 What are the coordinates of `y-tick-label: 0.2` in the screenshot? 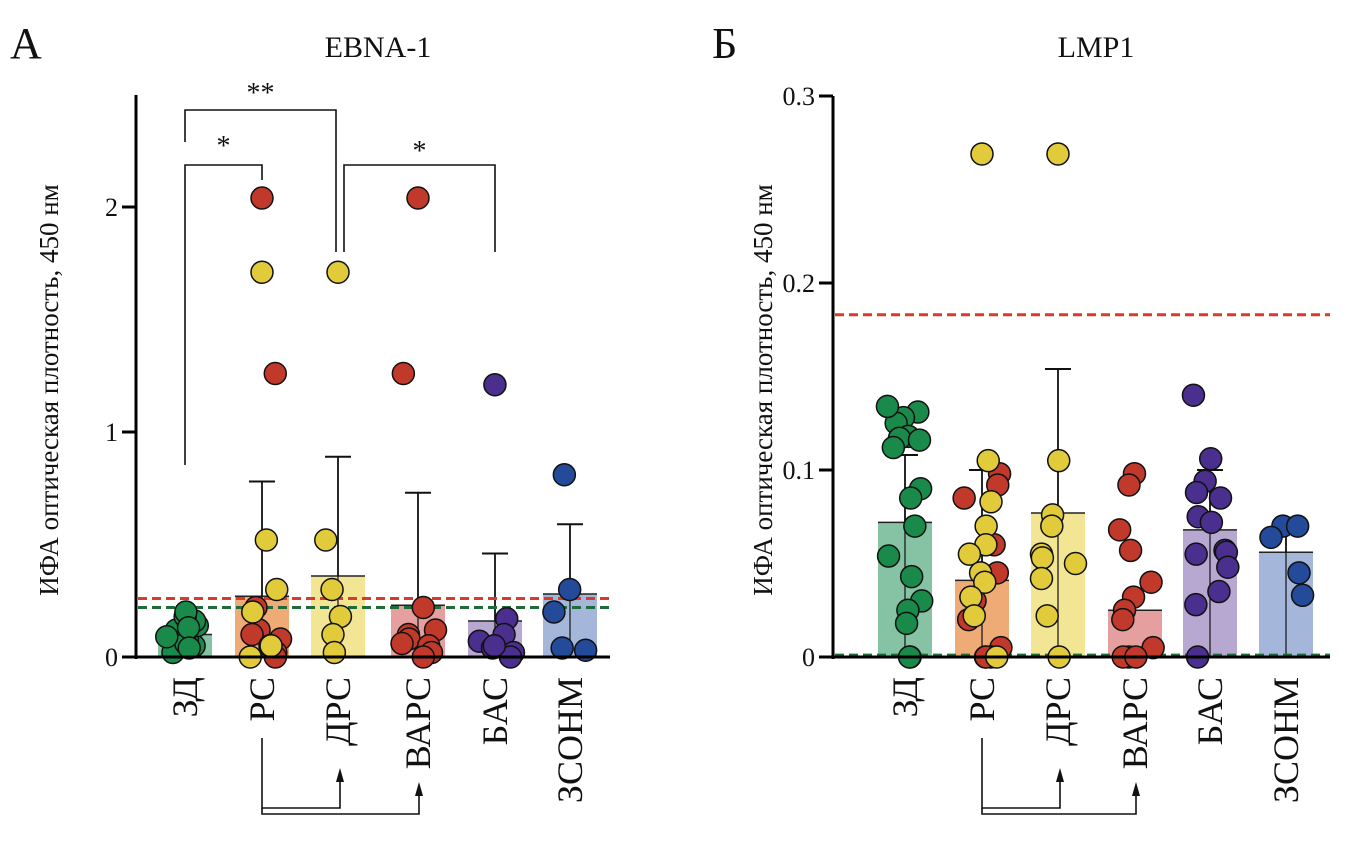 It's located at (799, 283).